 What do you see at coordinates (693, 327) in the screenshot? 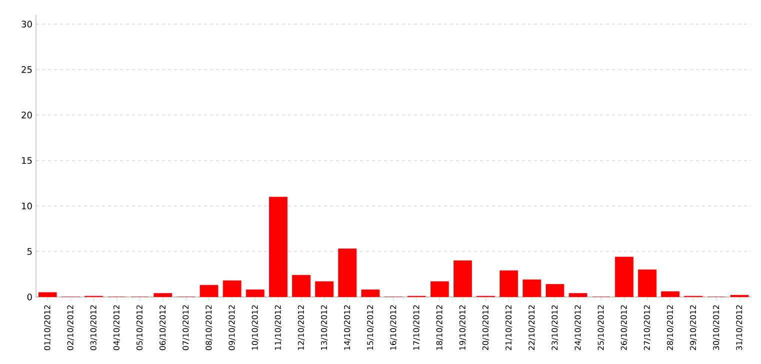
I see `x-tick-label: 29/10/2012` at bounding box center [693, 327].